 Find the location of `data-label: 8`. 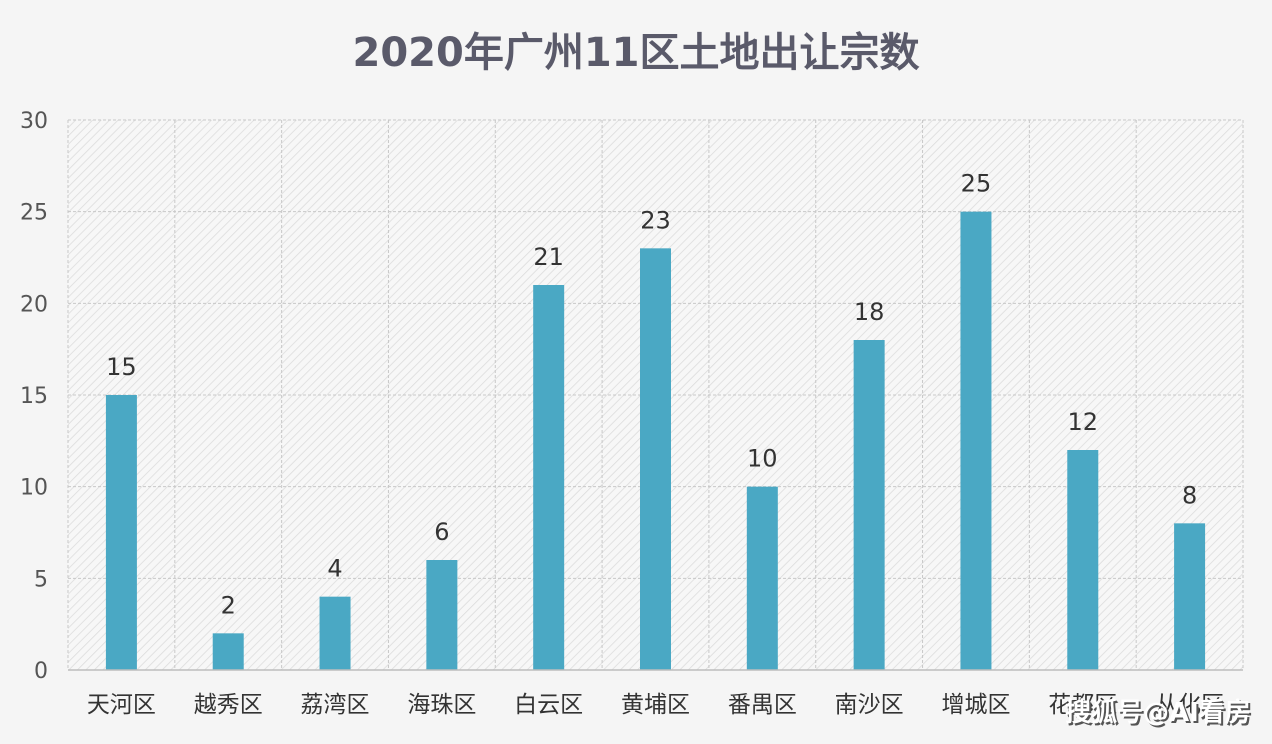

data-label: 8 is located at coordinates (1189, 495).